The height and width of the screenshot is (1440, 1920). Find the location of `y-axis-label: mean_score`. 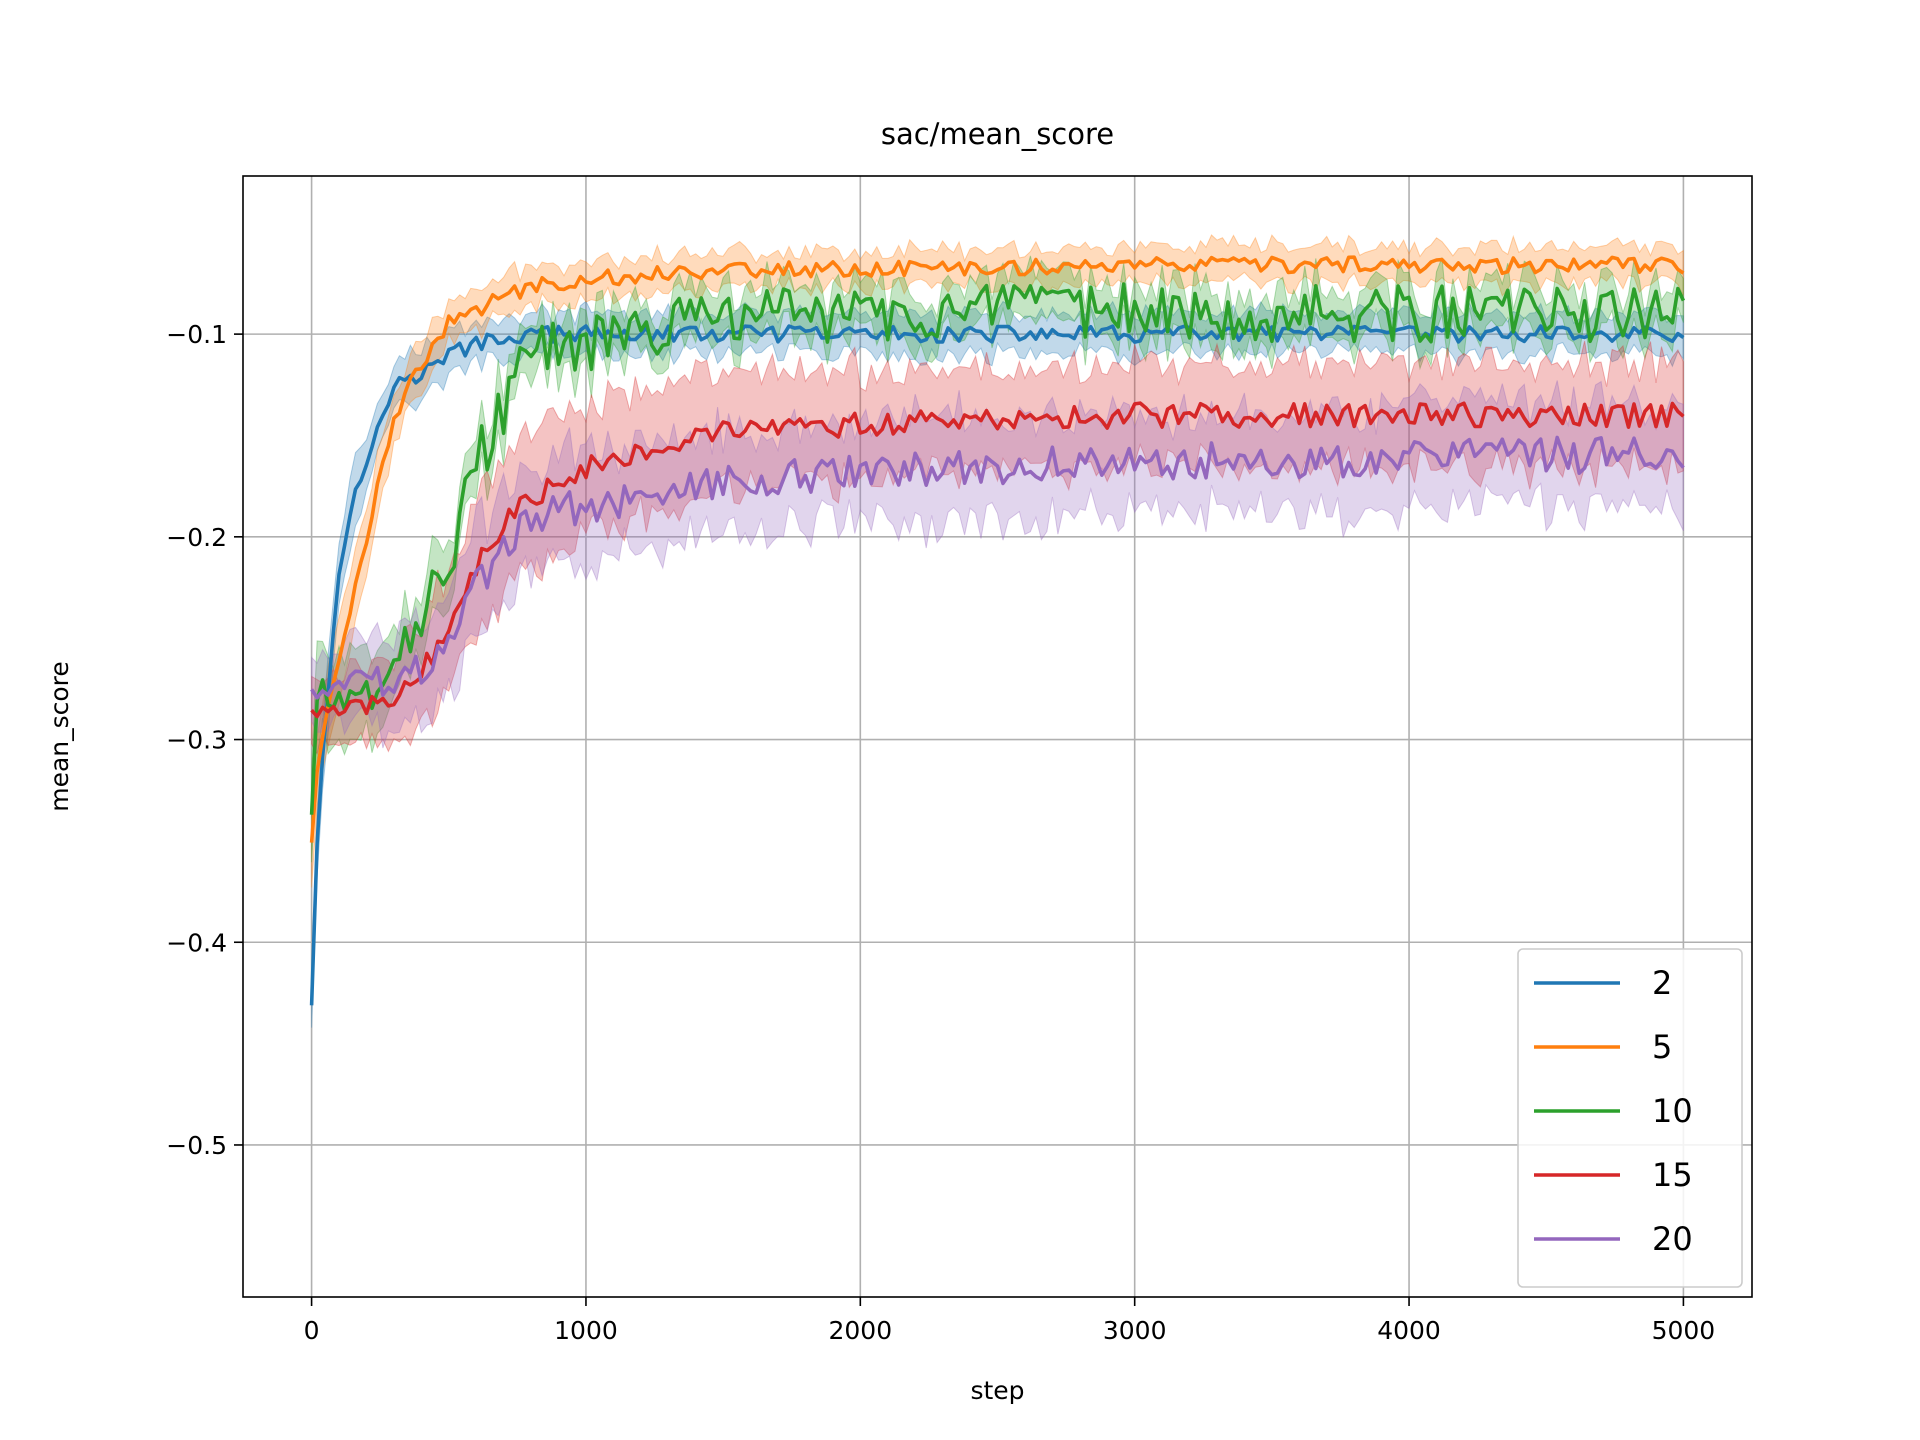

y-axis-label: mean_score is located at coordinates (59, 736).